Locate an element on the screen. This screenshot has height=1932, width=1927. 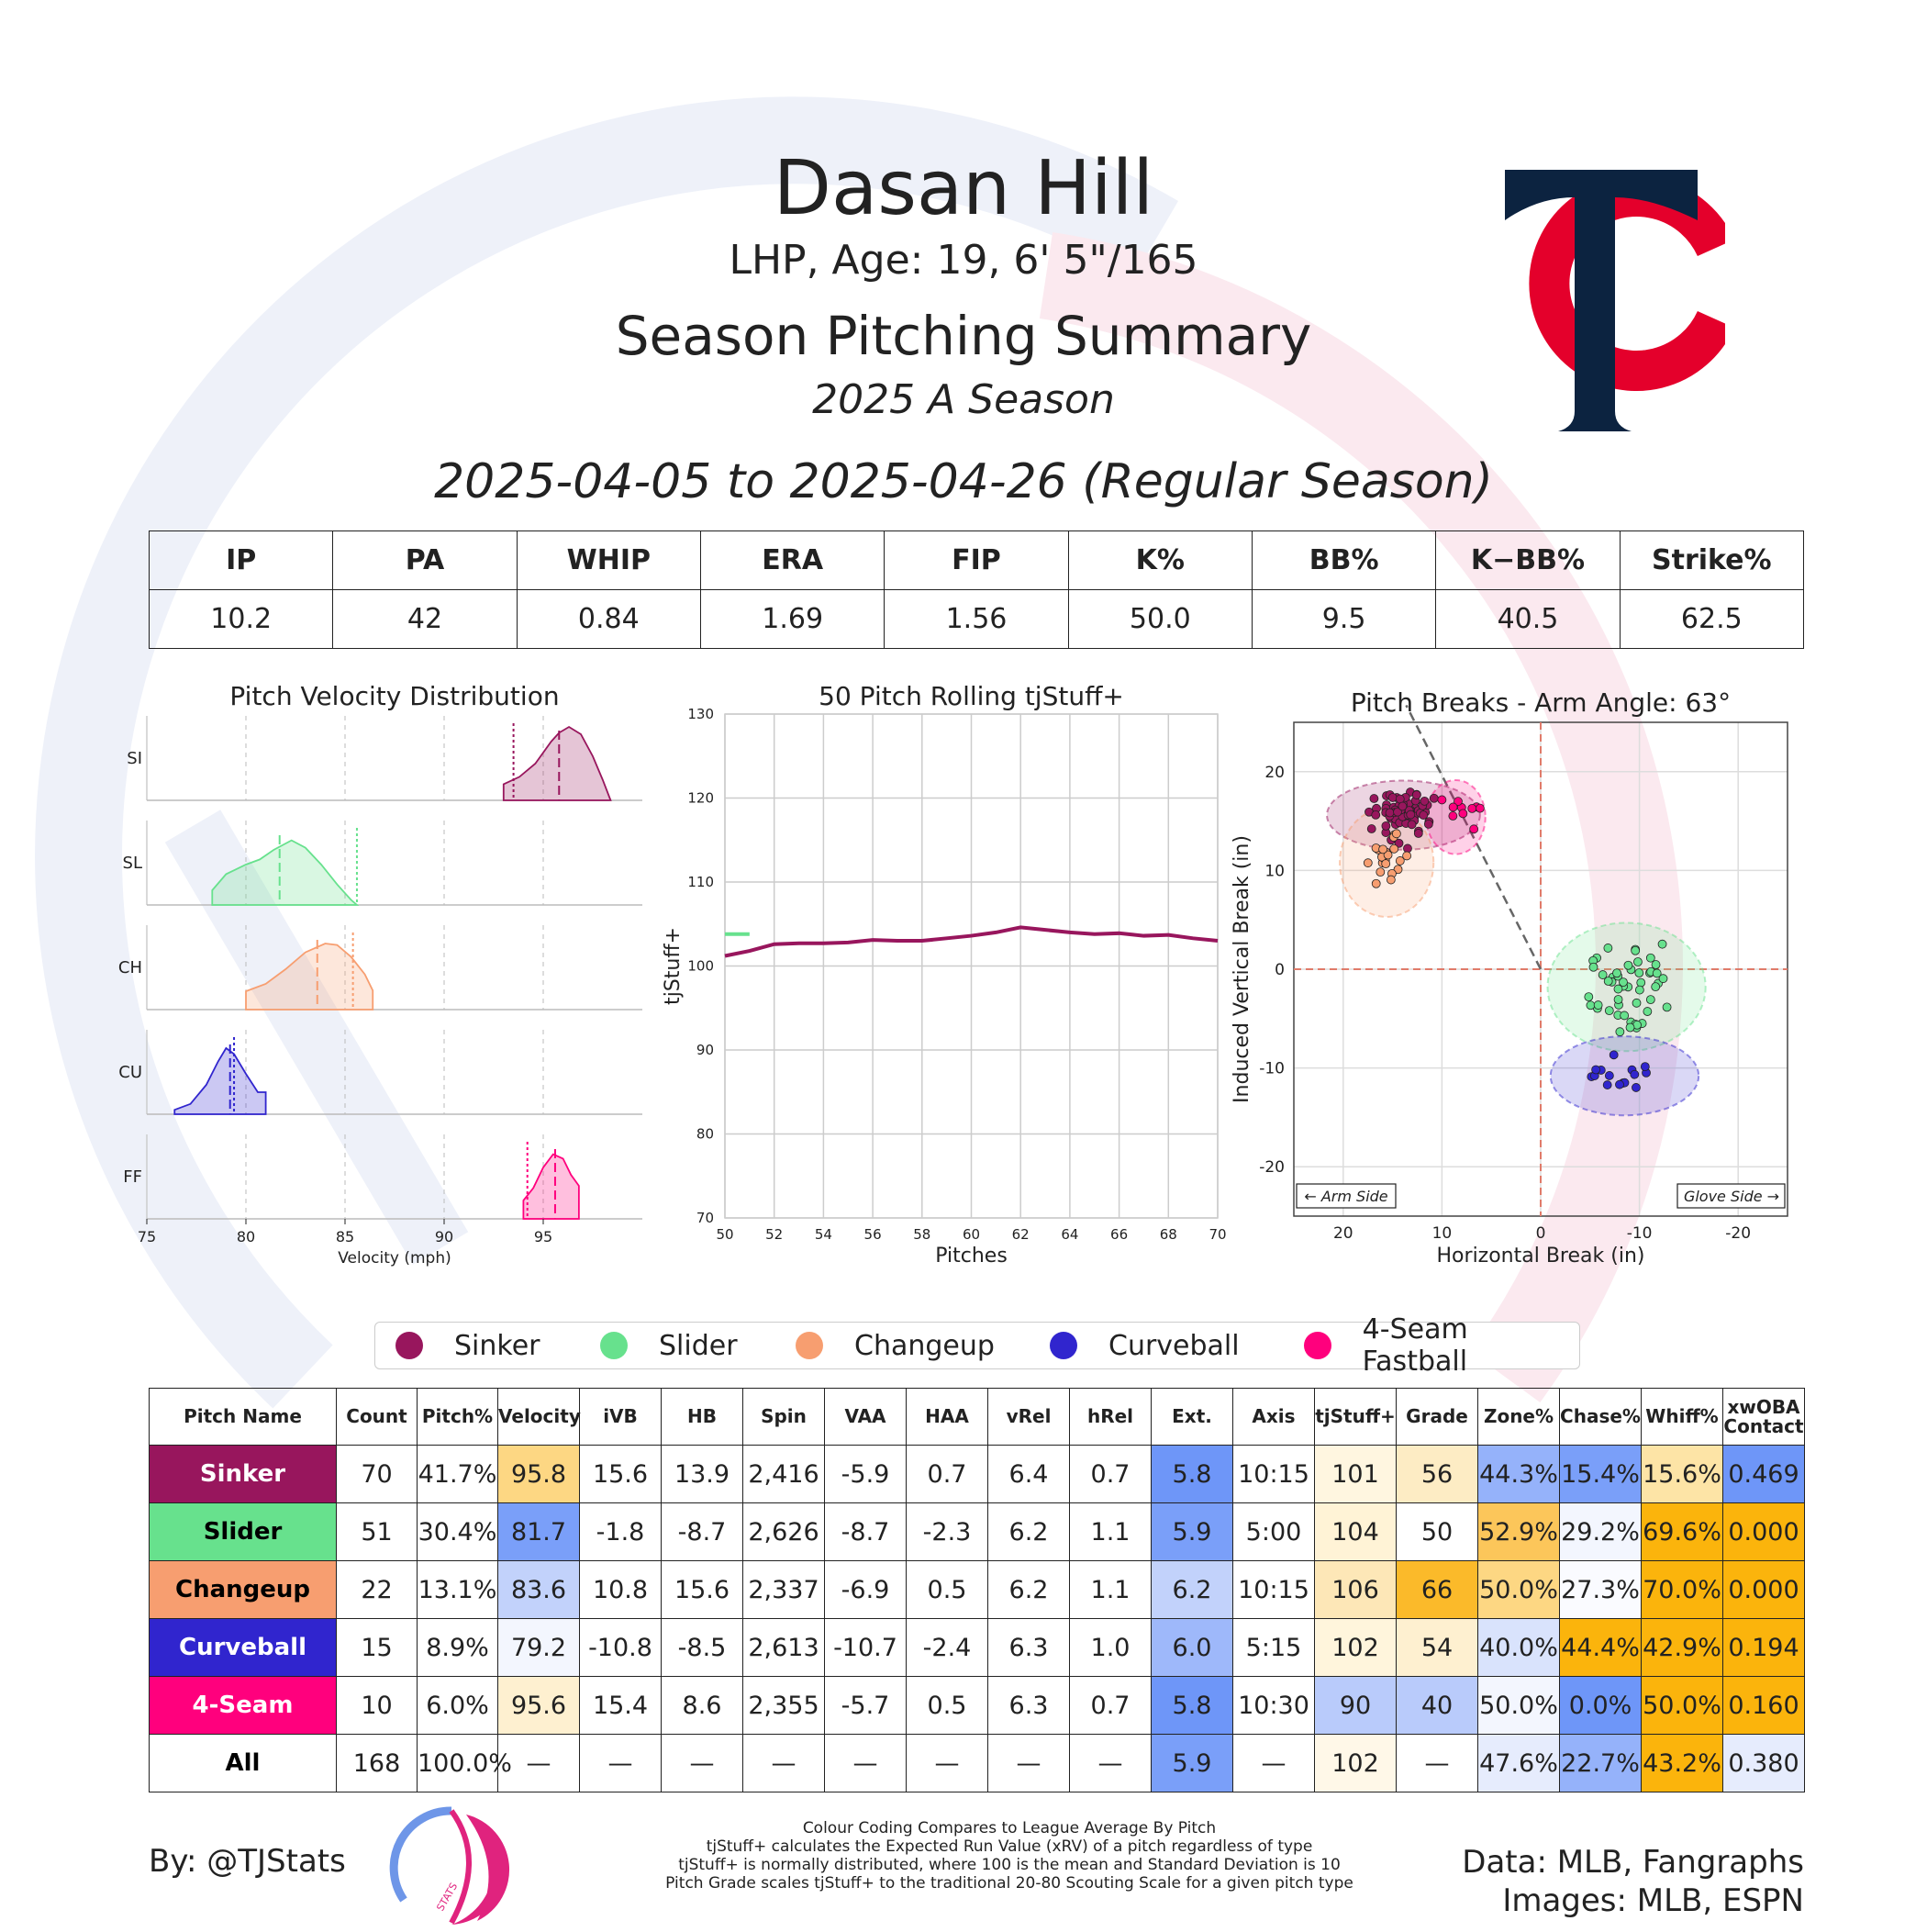
pitch-metric-cell: -5.9 is located at coordinates (865, 1474).